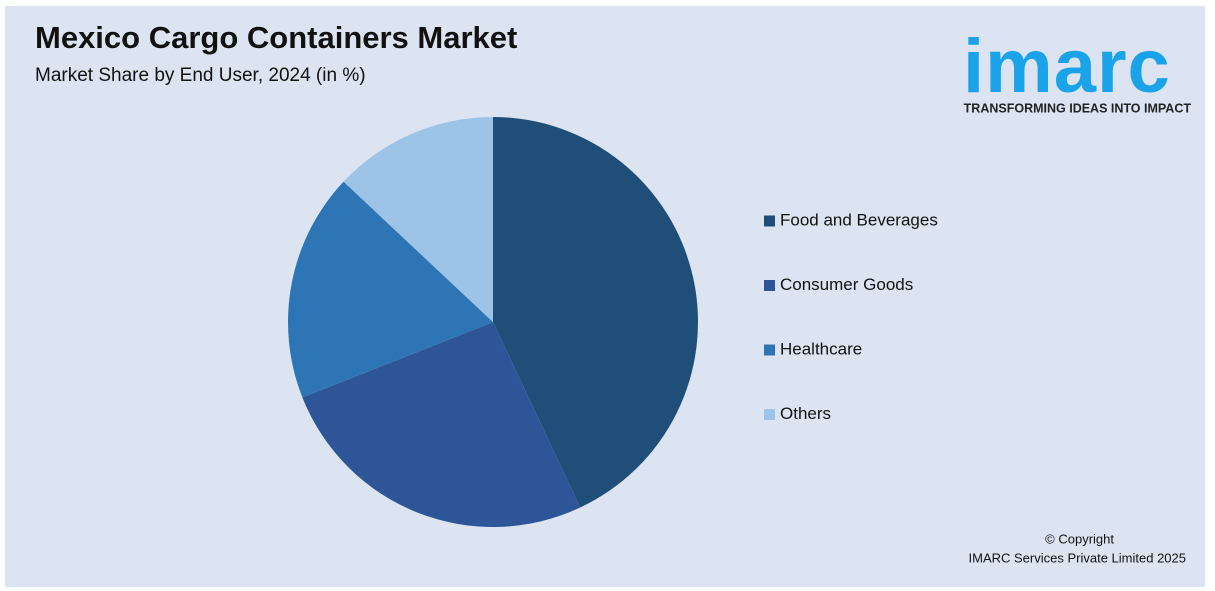  Describe the element at coordinates (821, 348) in the screenshot. I see `legend-label: Healthcare` at that location.